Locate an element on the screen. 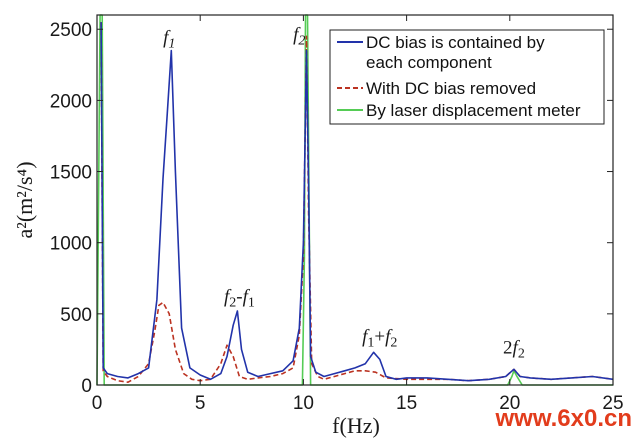 The width and height of the screenshot is (637, 442). y-tick-label: 2000 is located at coordinates (71, 101).